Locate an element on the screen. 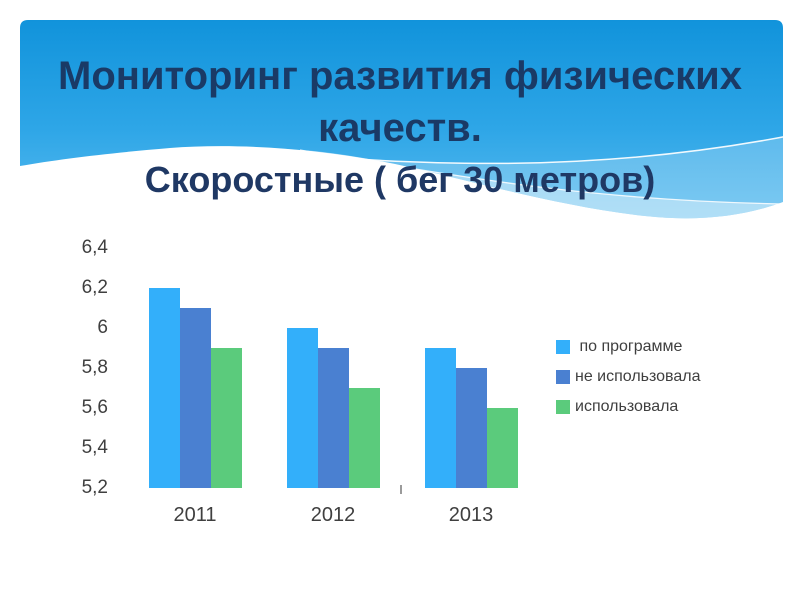  legend-item: использовала is located at coordinates (628, 407).